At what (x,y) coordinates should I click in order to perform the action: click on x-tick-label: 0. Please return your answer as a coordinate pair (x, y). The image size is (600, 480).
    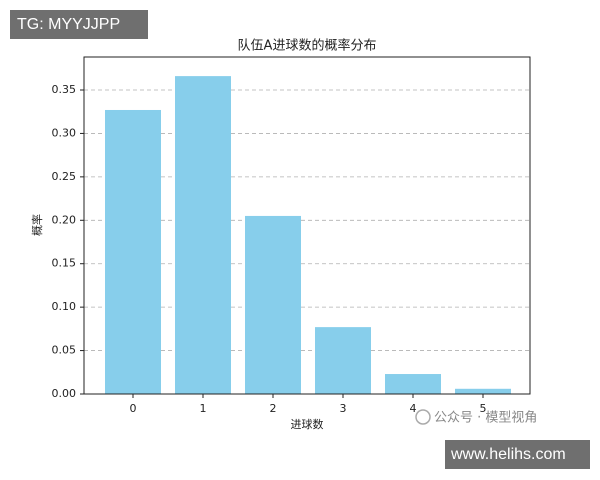
    Looking at the image, I should click on (133, 408).